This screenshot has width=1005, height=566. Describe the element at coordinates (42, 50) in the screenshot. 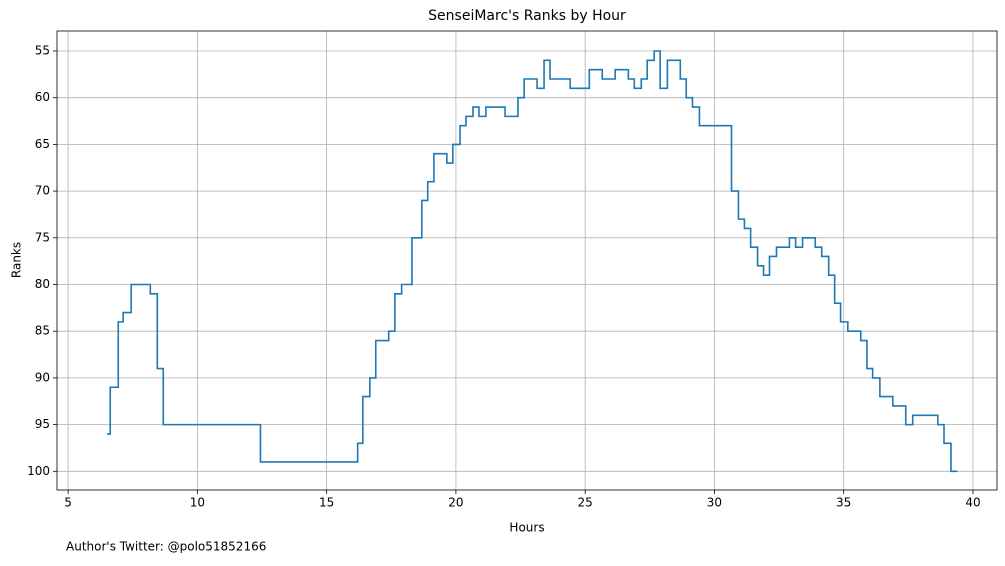

I see `y-tick-label: 55` at that location.